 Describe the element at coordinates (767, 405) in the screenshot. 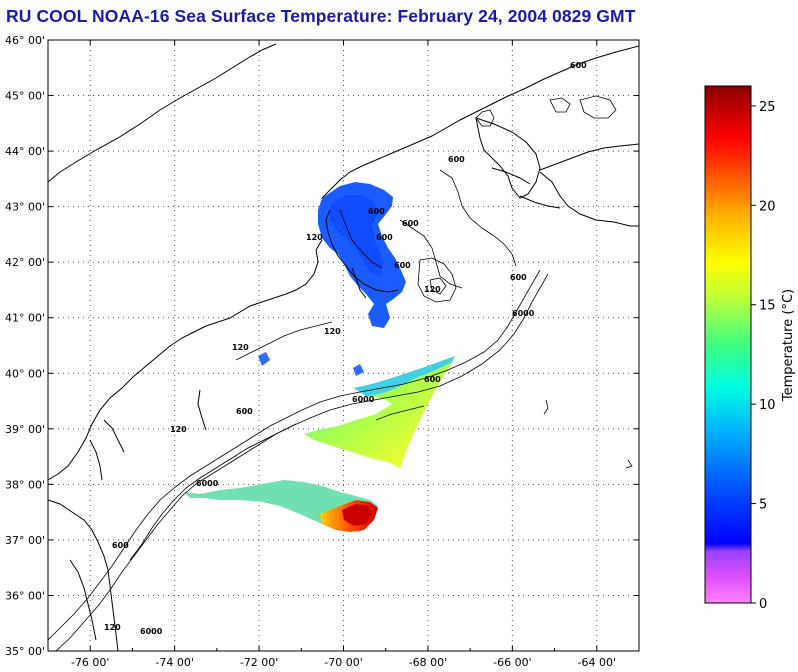

I see `colorbar-tick-label: 10` at that location.